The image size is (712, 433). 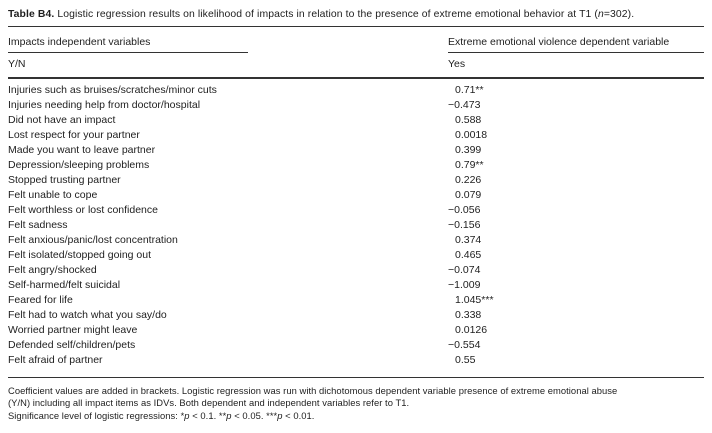 I want to click on table-row: Felt angry/shocked −0.074, so click(x=356, y=270).